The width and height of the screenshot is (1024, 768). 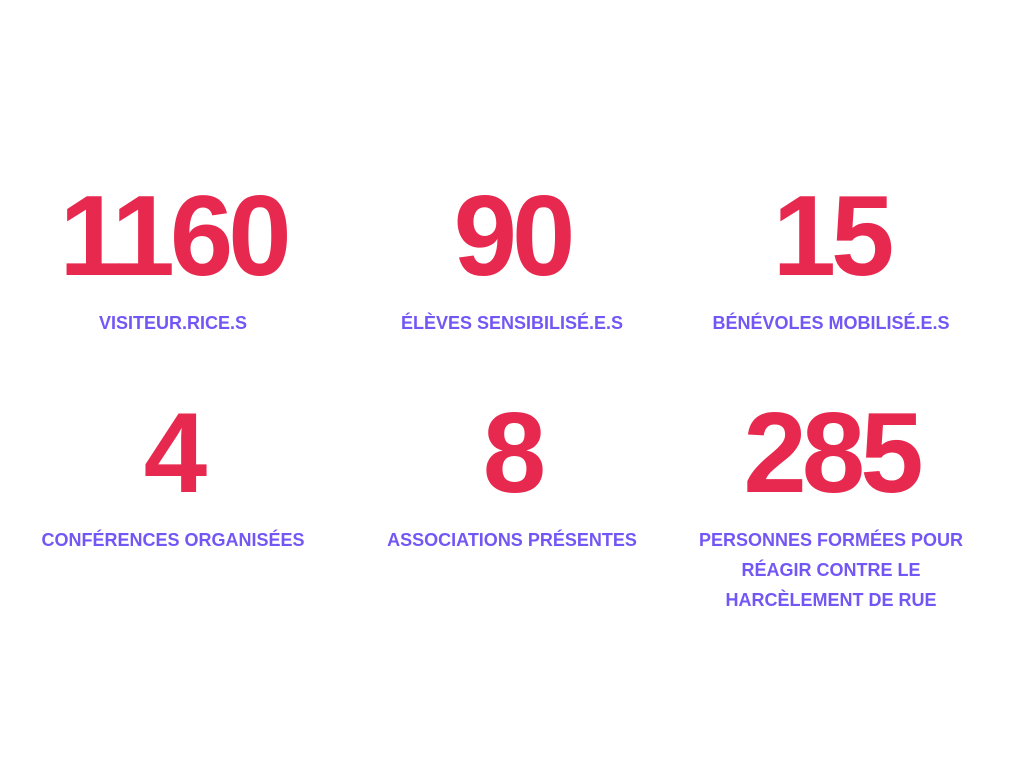 What do you see at coordinates (173, 323) in the screenshot?
I see `stat-label: VISITEUR.RICE.S` at bounding box center [173, 323].